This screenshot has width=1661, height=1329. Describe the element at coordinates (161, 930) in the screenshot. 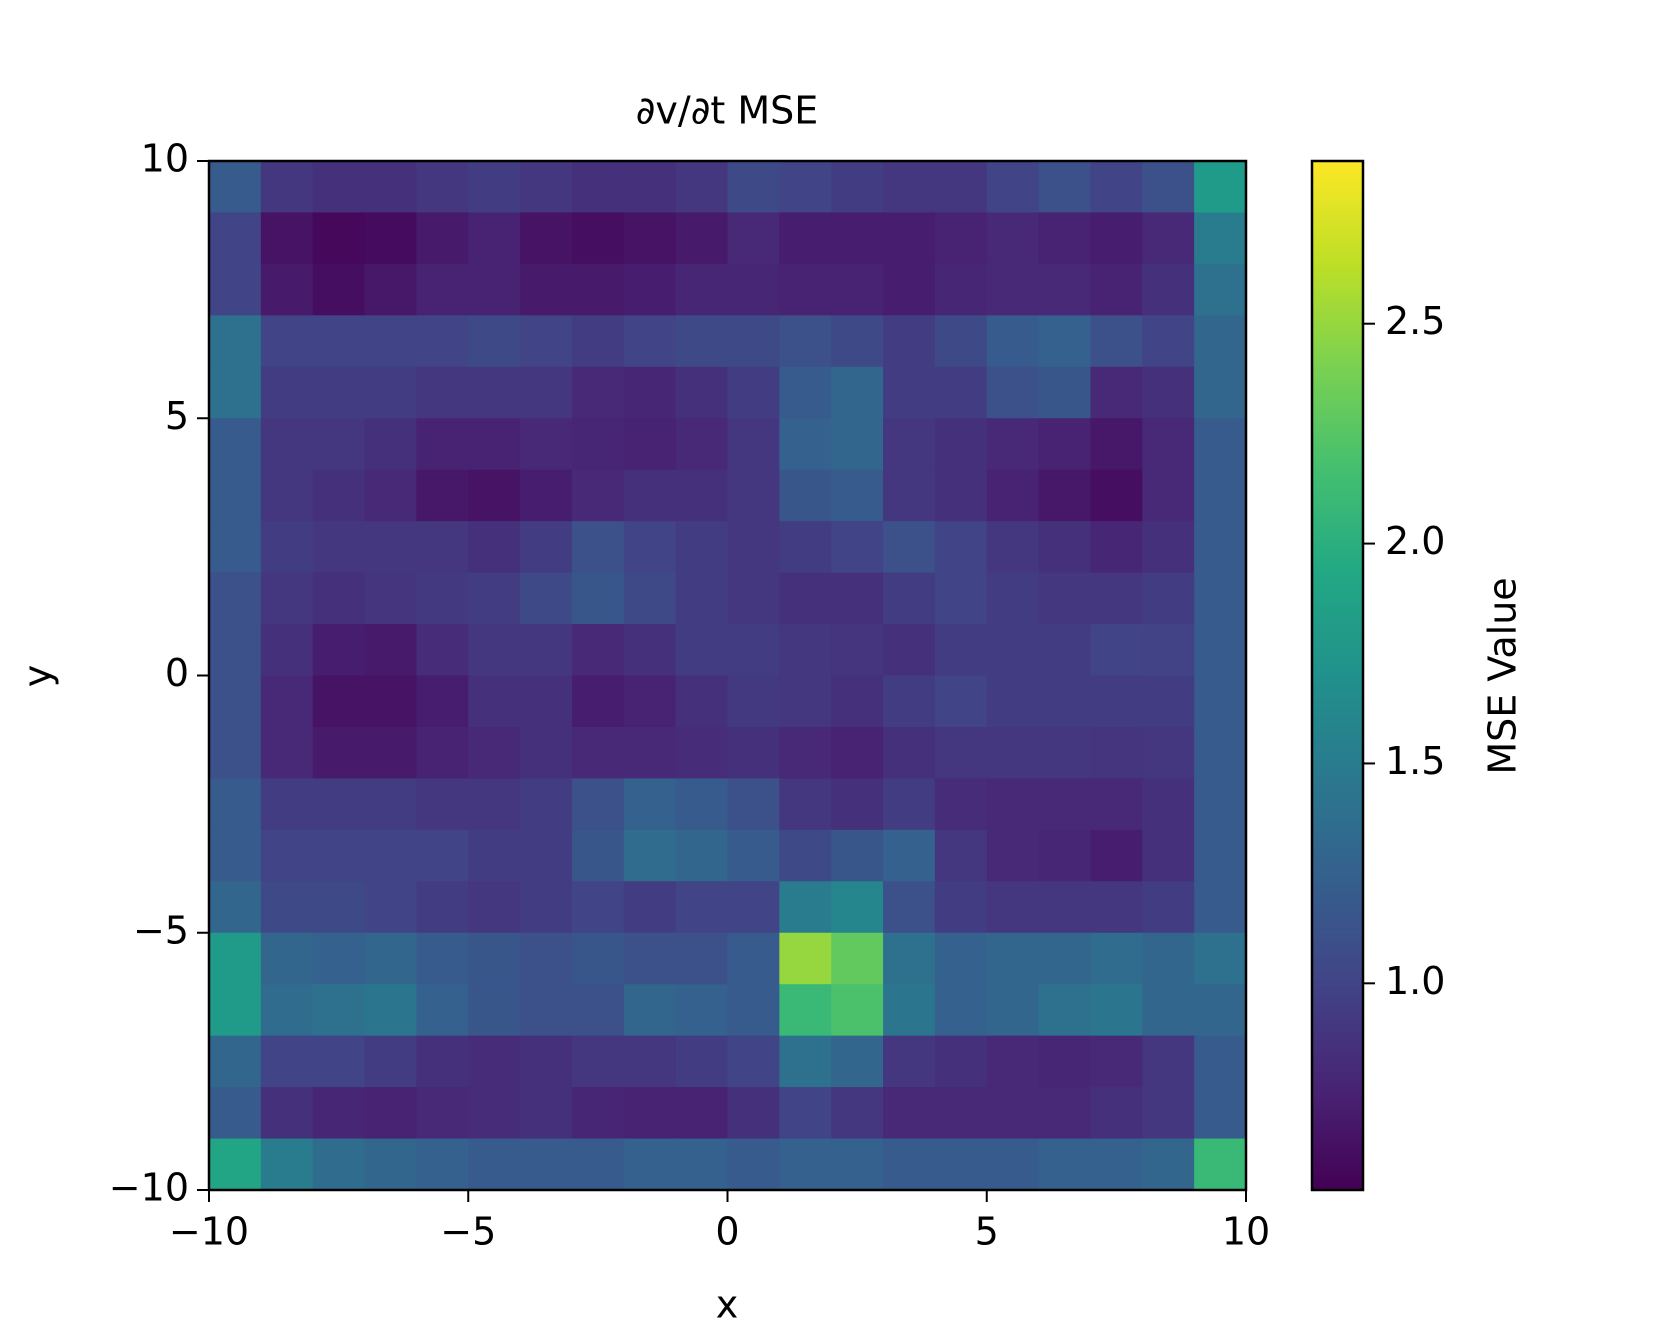

I see `y-tick-label: −5` at that location.